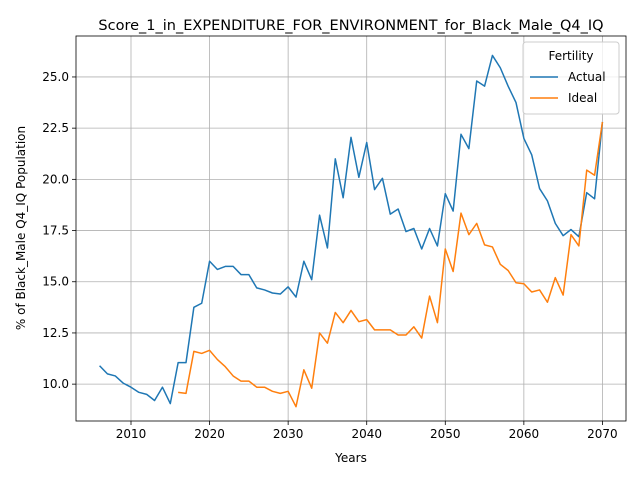 The width and height of the screenshot is (640, 480). What do you see at coordinates (570, 56) in the screenshot?
I see `legend-title: Fertility` at bounding box center [570, 56].